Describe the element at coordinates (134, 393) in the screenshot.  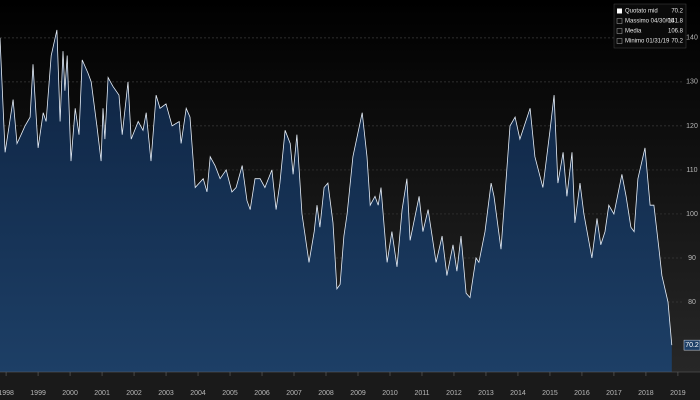
I see `x-tick-label: 2002` at that location.